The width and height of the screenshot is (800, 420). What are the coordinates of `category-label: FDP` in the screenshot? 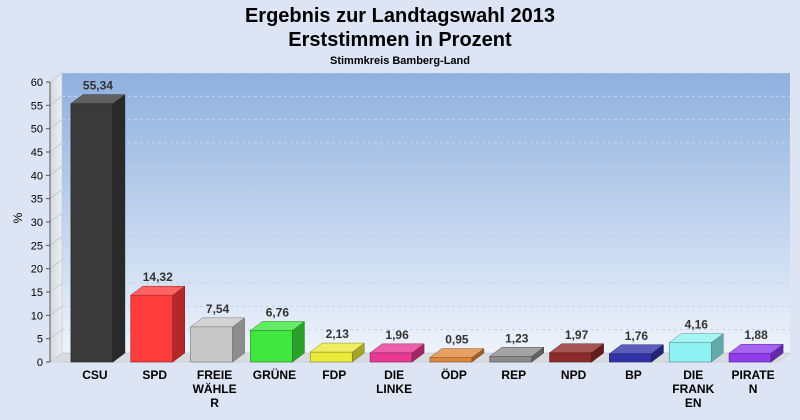 It's located at (334, 375).